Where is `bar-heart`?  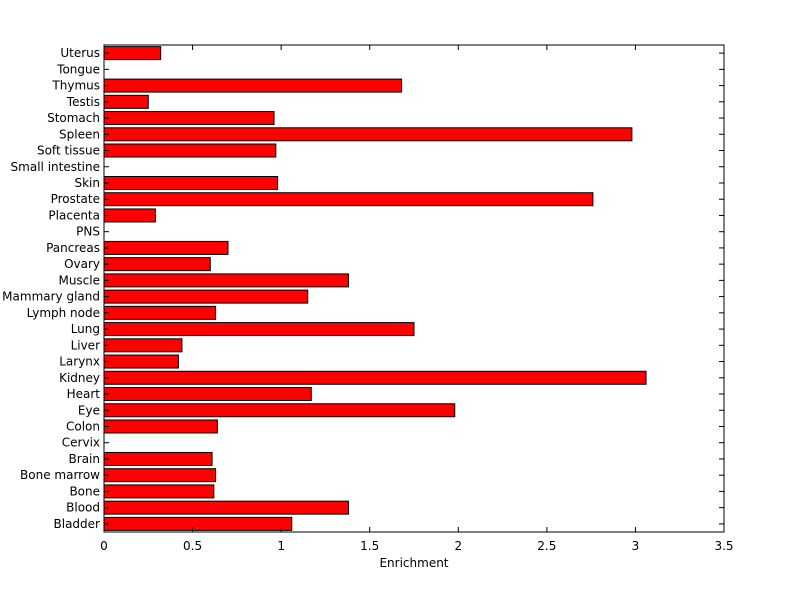 bar-heart is located at coordinates (207, 394).